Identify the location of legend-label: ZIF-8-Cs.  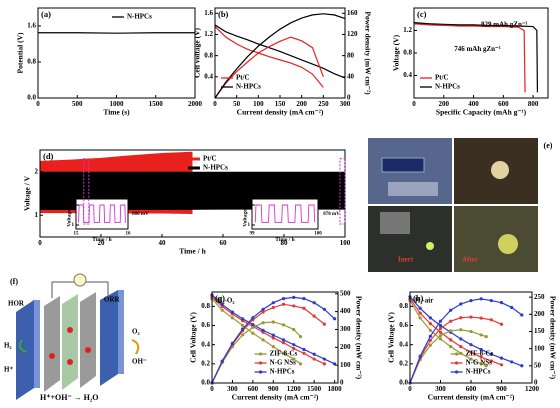
(284, 354).